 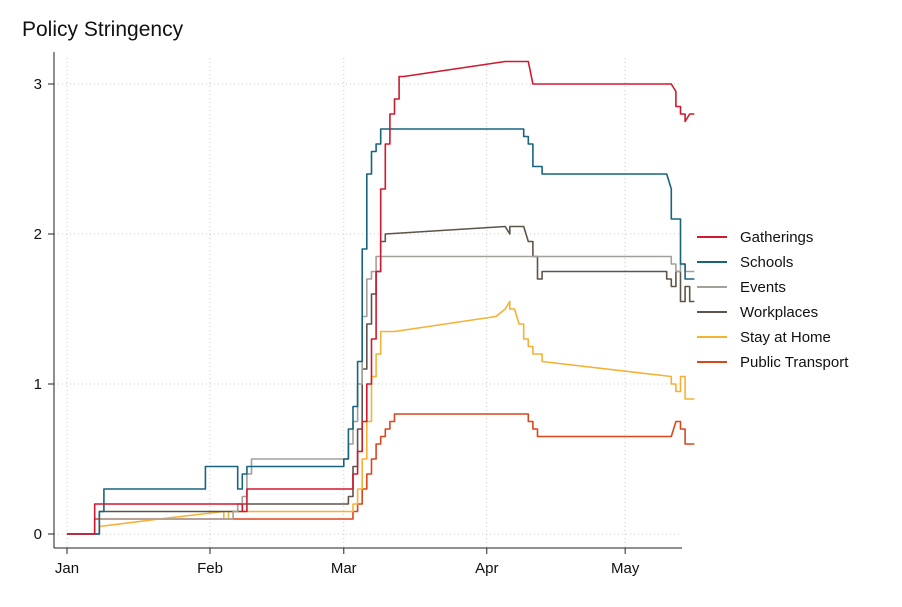 I want to click on y-tick-label: 1, so click(x=38, y=384).